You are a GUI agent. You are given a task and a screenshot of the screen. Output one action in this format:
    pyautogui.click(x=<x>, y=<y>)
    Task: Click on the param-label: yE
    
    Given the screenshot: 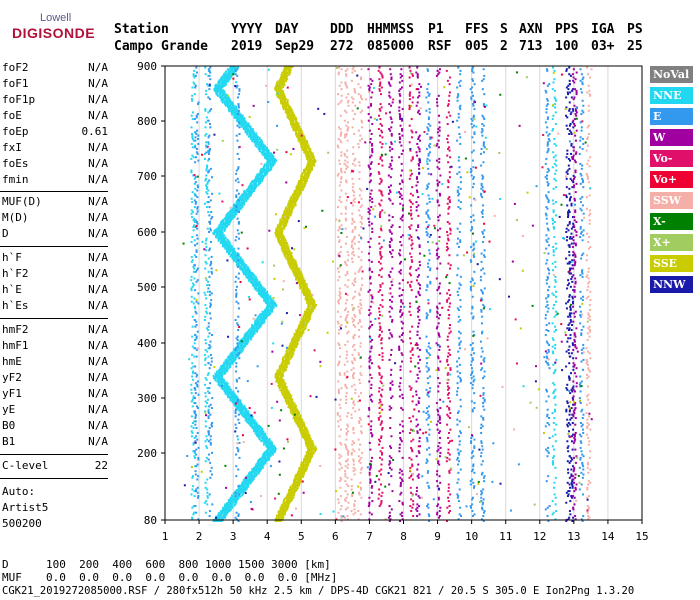 What is the action you would take?
    pyautogui.click(x=9, y=409)
    